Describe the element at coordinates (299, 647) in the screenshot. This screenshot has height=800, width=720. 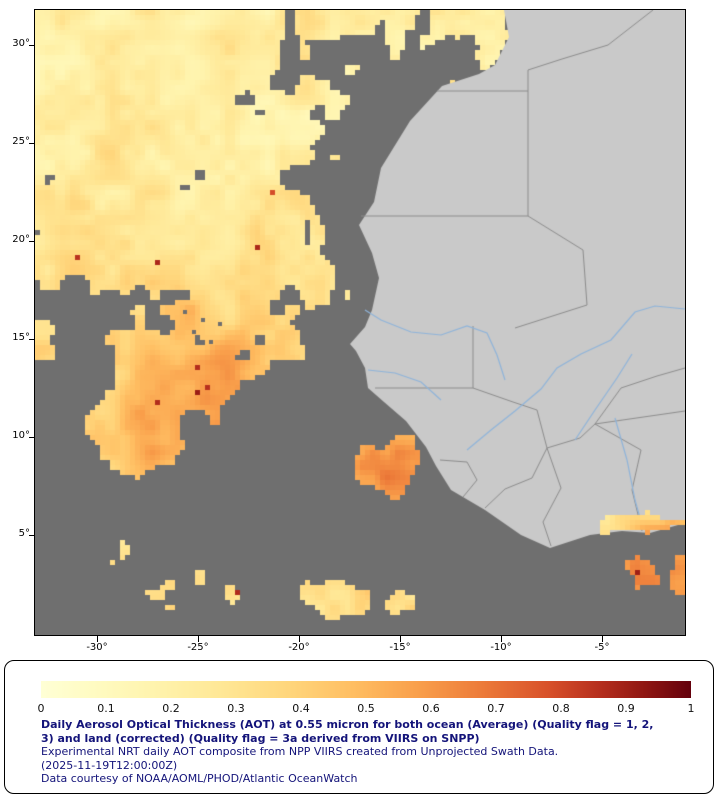
I see `x-axis-label-m20: -20°` at that location.